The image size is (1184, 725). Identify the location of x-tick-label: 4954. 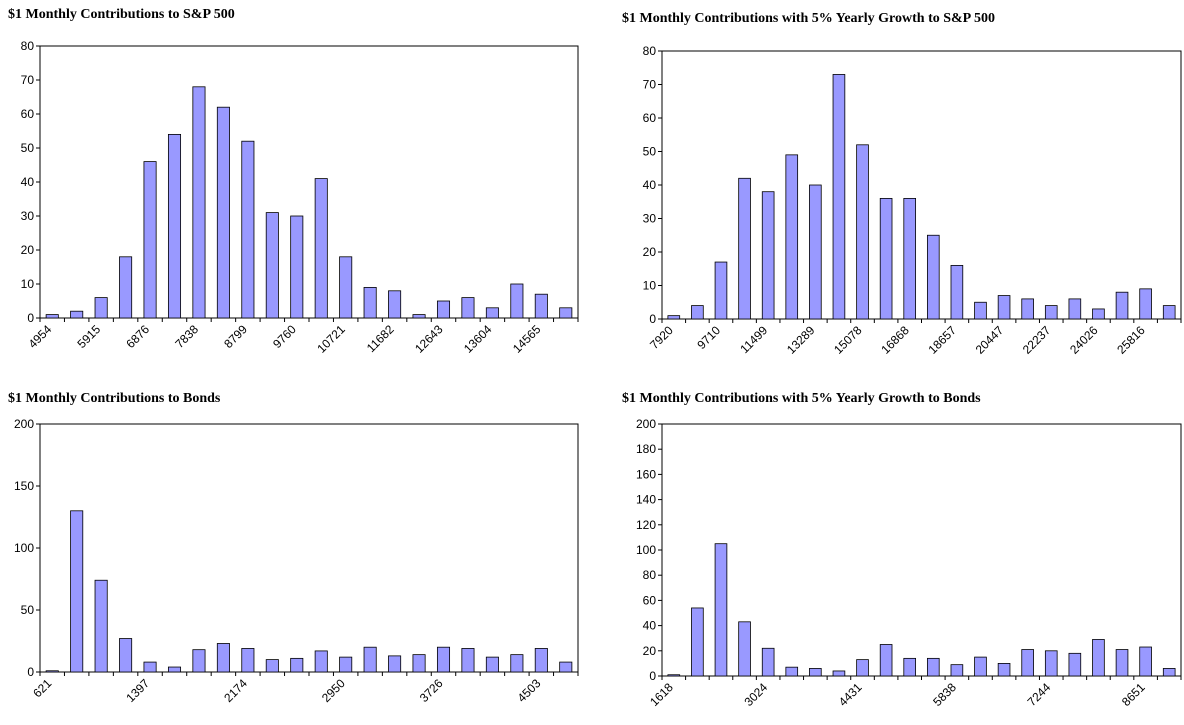
(40, 336).